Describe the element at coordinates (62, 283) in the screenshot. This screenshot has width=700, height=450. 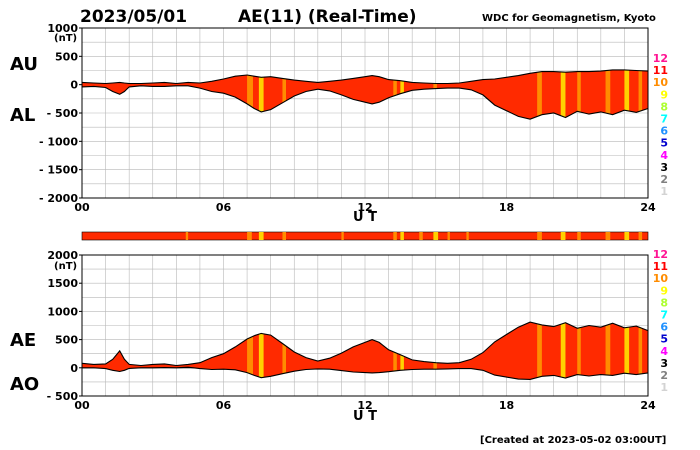
I see `y-tick-label: 1500` at that location.